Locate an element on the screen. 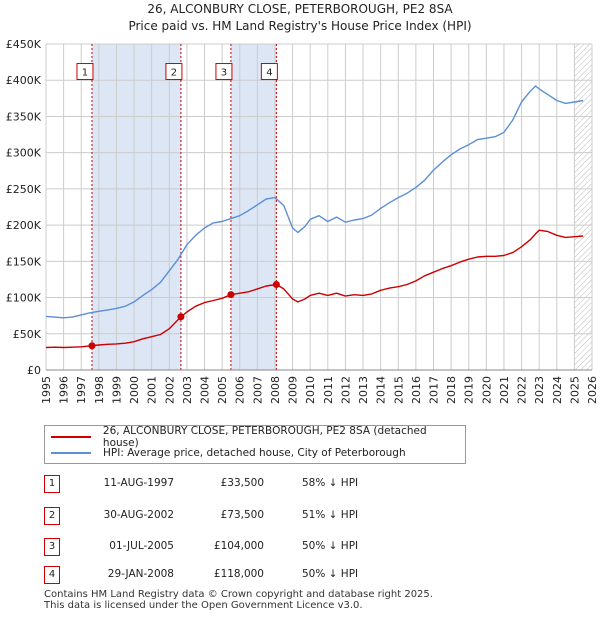  y-tick-label: £0 is located at coordinates (34, 370).